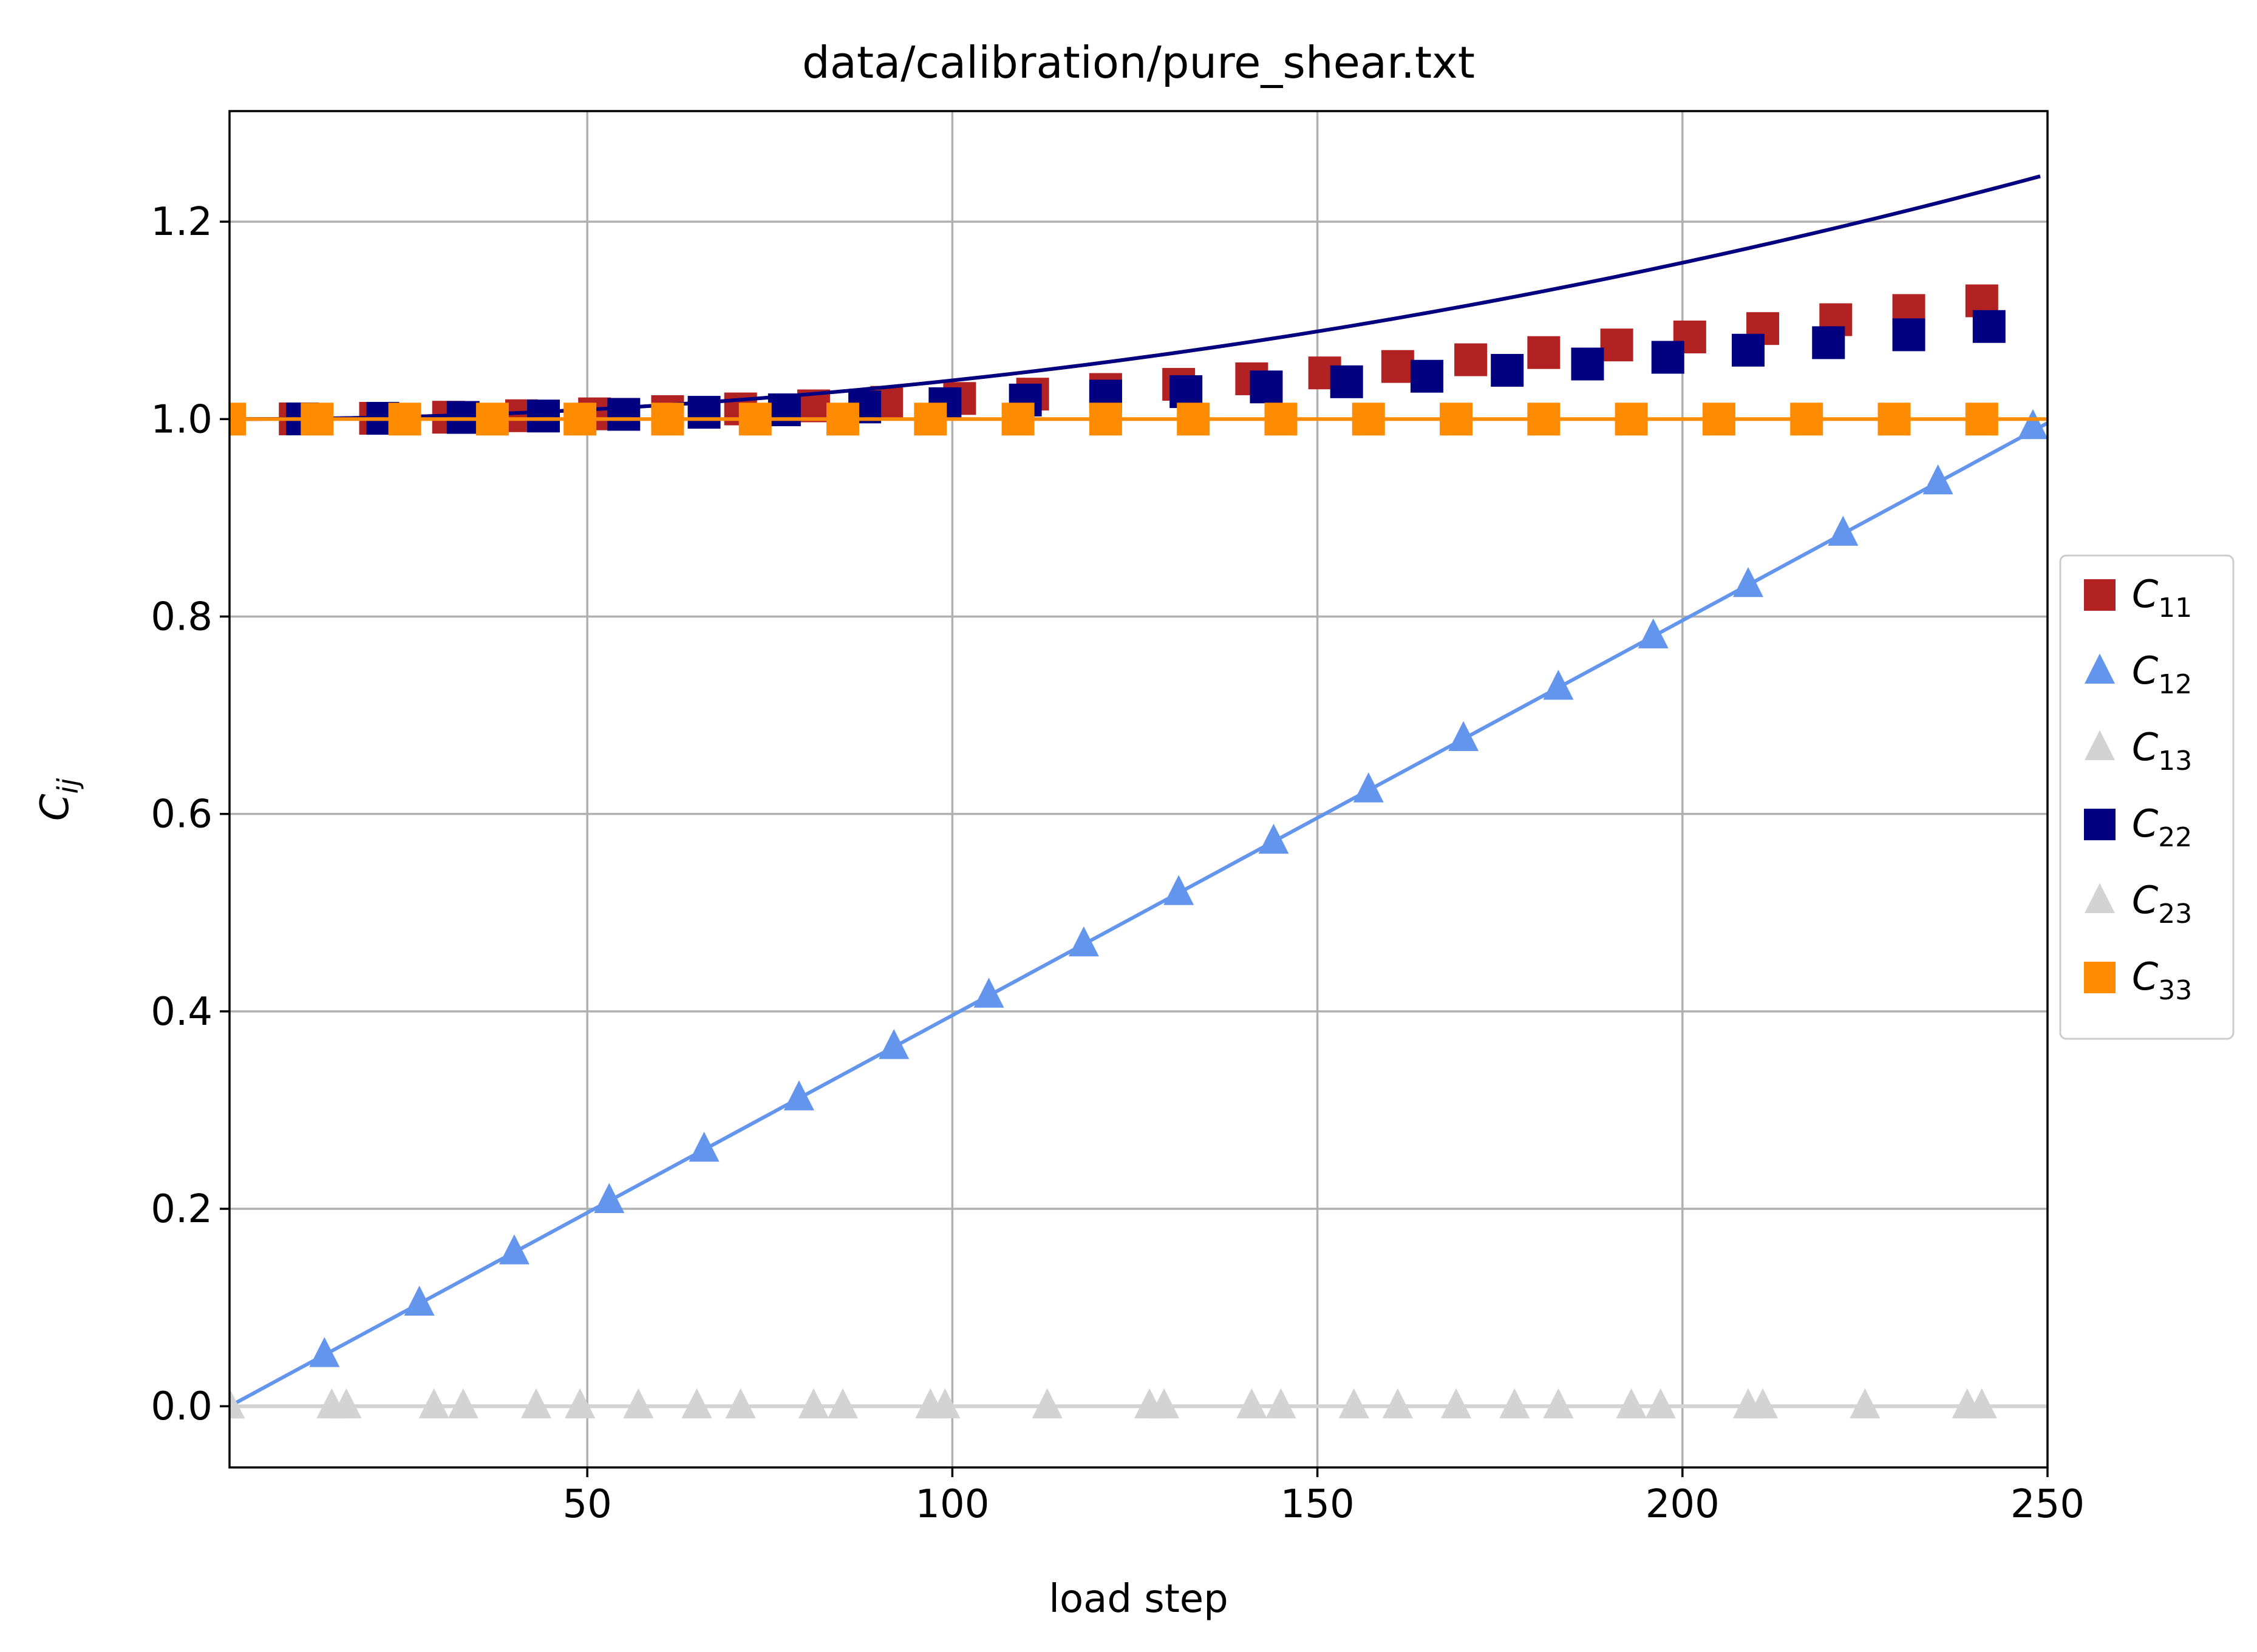 Image resolution: width=2257 pixels, height=1652 pixels. I want to click on x-tick-label: 100, so click(952, 1504).